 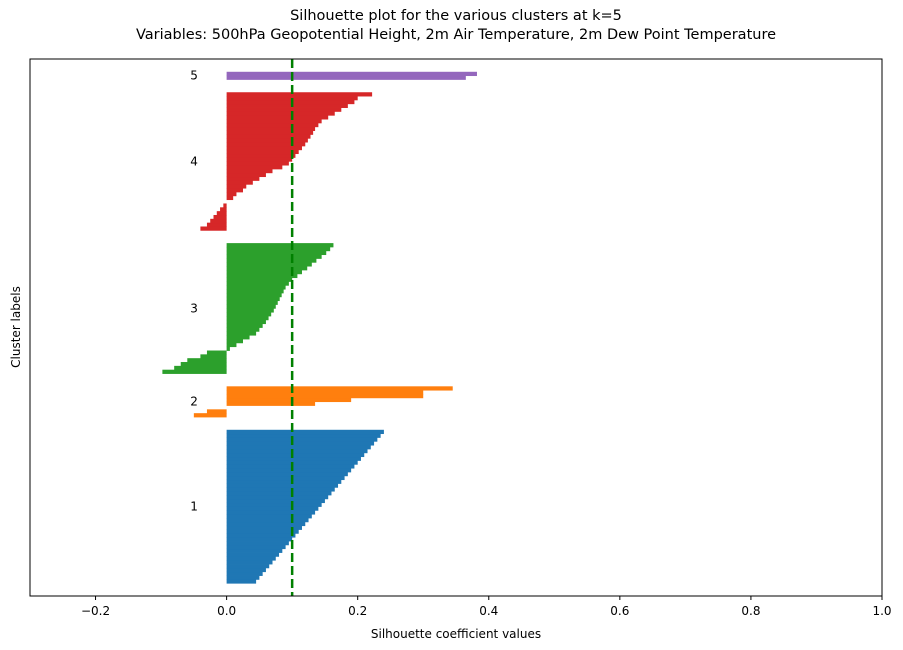 I want to click on cluster-label-4: 4, so click(x=194, y=161).